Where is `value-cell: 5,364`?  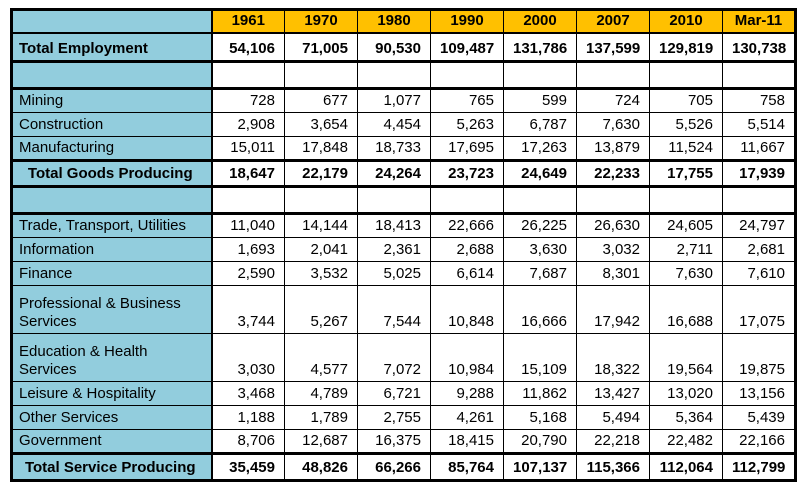 value-cell: 5,364 is located at coordinates (686, 417).